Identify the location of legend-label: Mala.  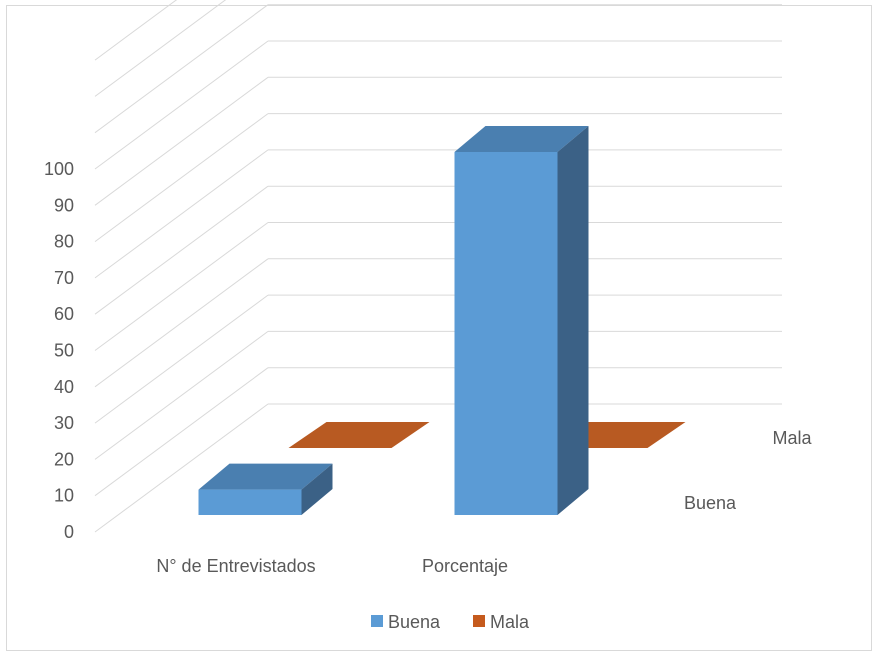
(510, 622).